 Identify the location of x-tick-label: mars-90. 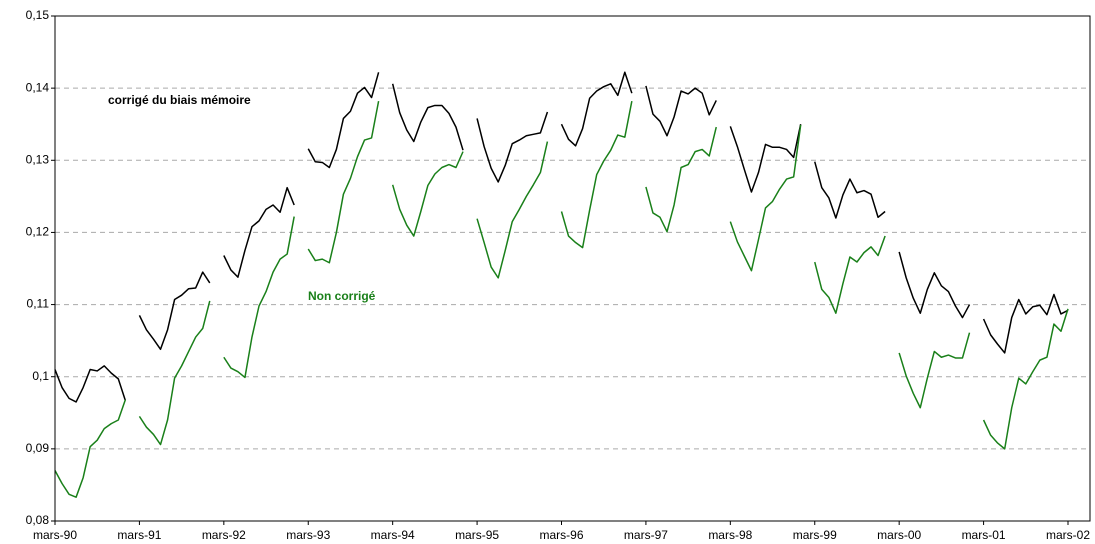
(55, 535).